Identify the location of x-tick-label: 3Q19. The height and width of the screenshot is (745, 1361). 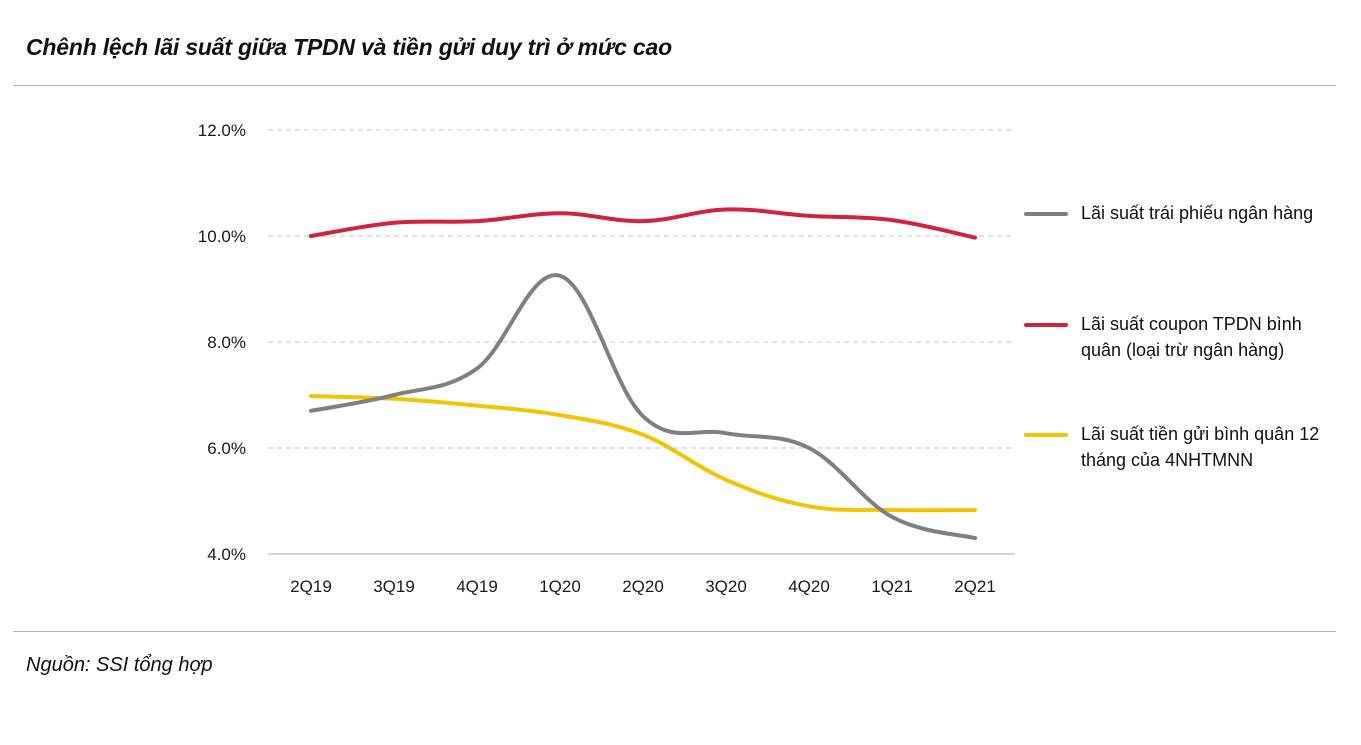
(394, 586).